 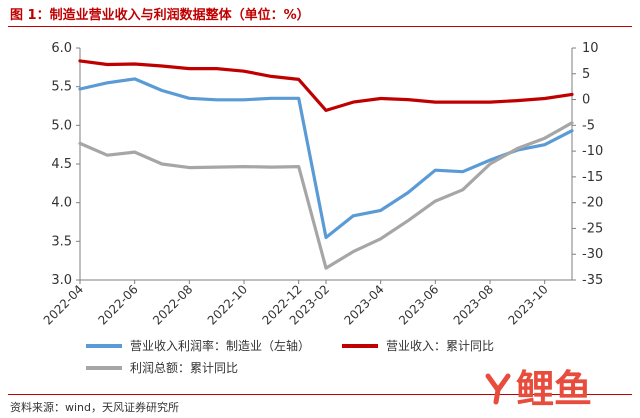 I want to click on figure-title: 图 1：制造业营业收入与利润数据整体（单位：%）, so click(x=160, y=15).